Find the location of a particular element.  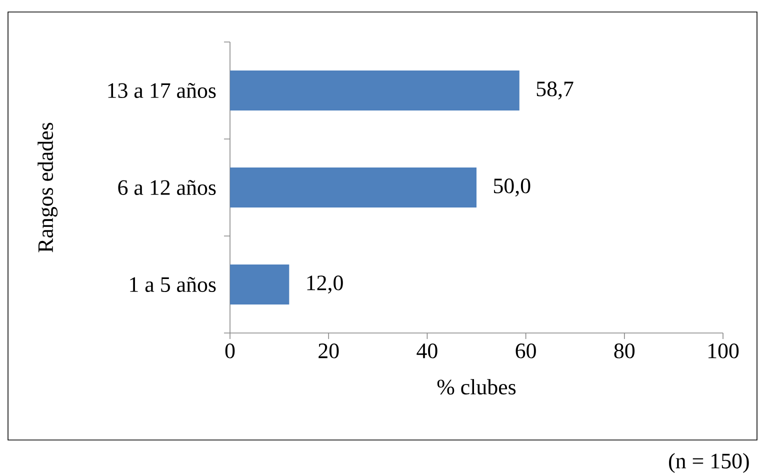

y-tick-label: 13 a 17 años is located at coordinates (162, 90).